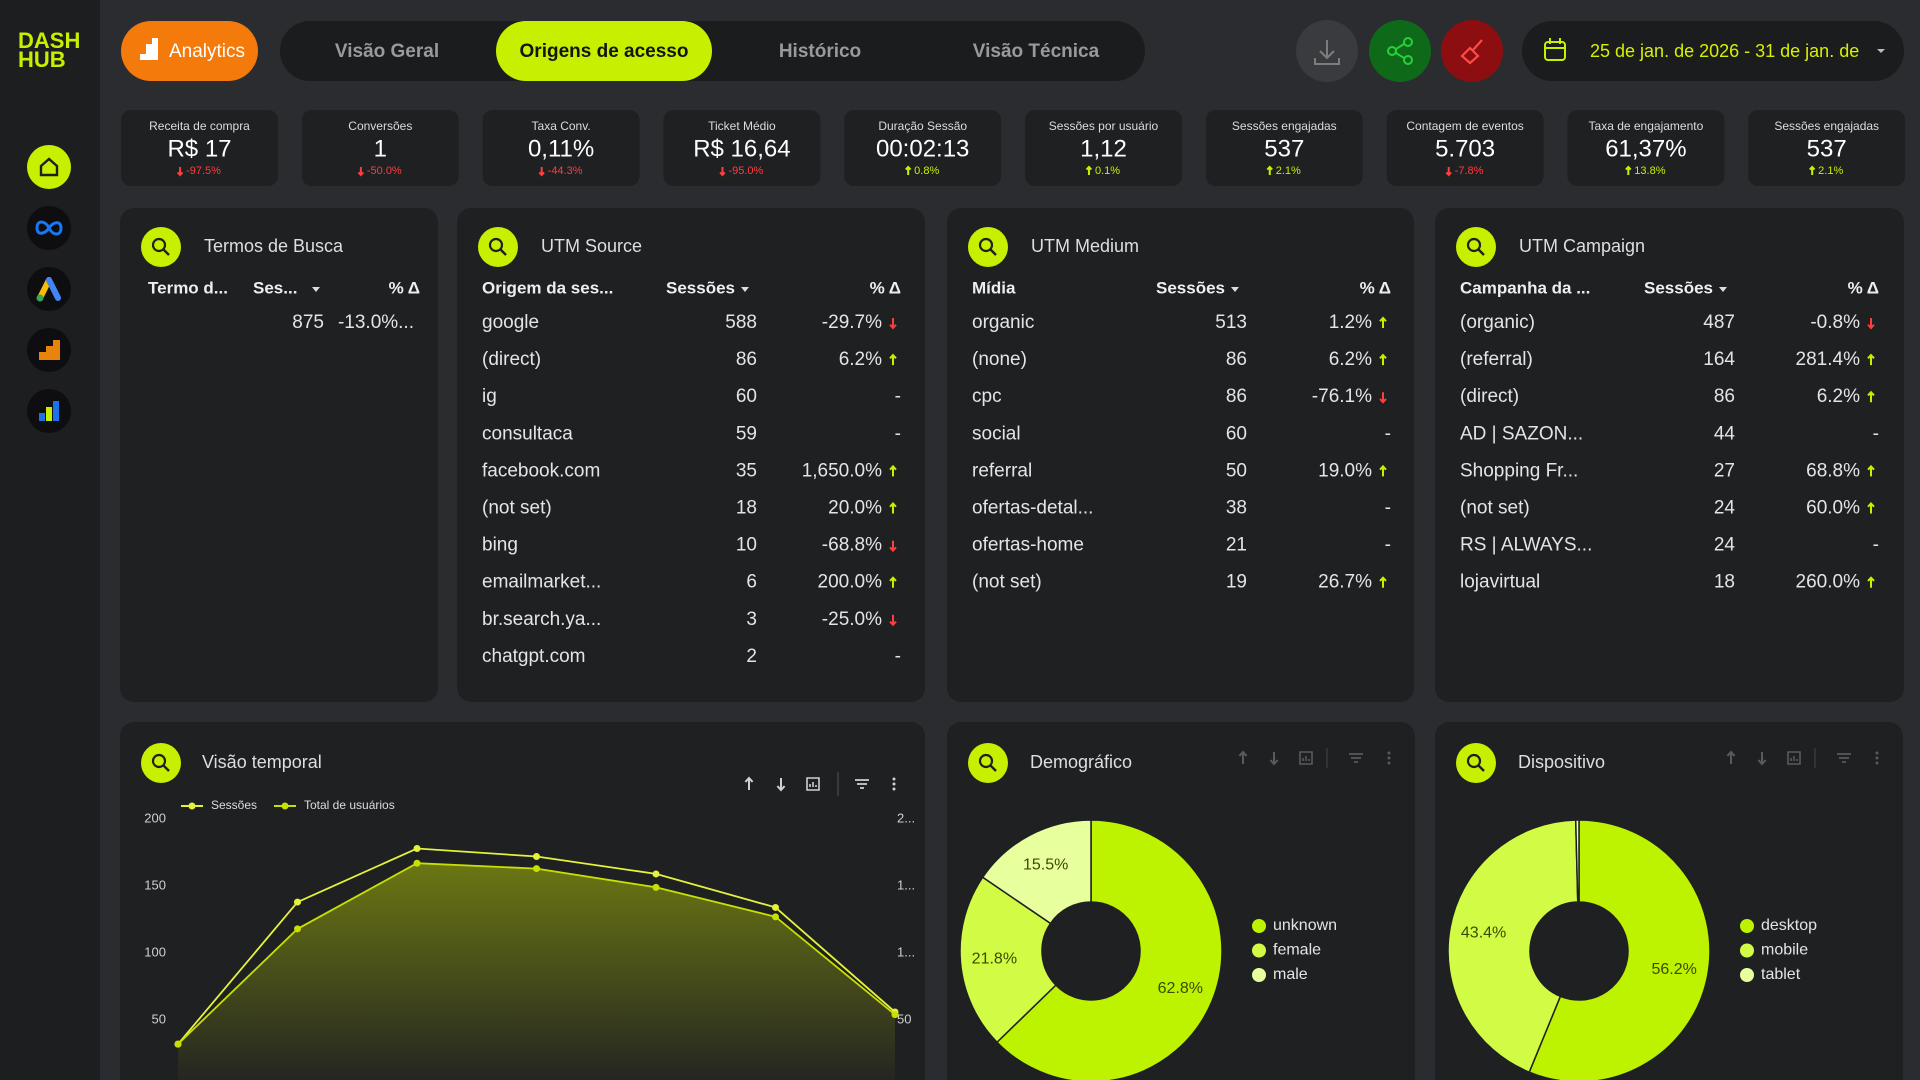 The height and width of the screenshot is (1080, 1920). Describe the element at coordinates (1555, 43) in the screenshot. I see `calendar-icon` at that location.